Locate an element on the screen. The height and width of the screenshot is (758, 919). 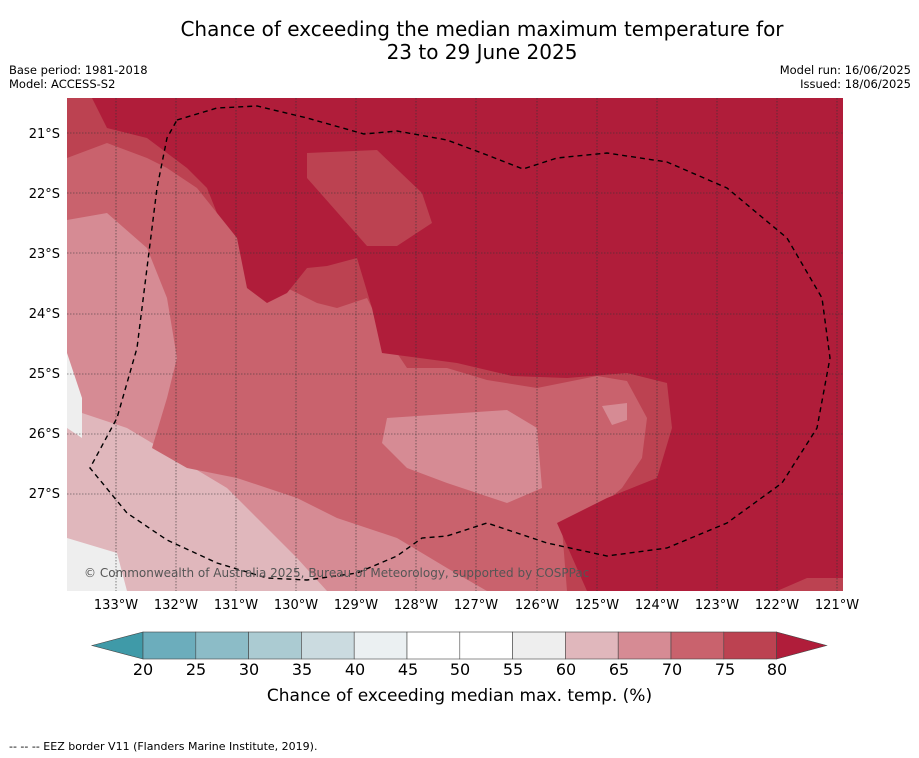
meta-left: Base period: 1981-2018 Model: ACCESS-S2 is located at coordinates (78, 77).